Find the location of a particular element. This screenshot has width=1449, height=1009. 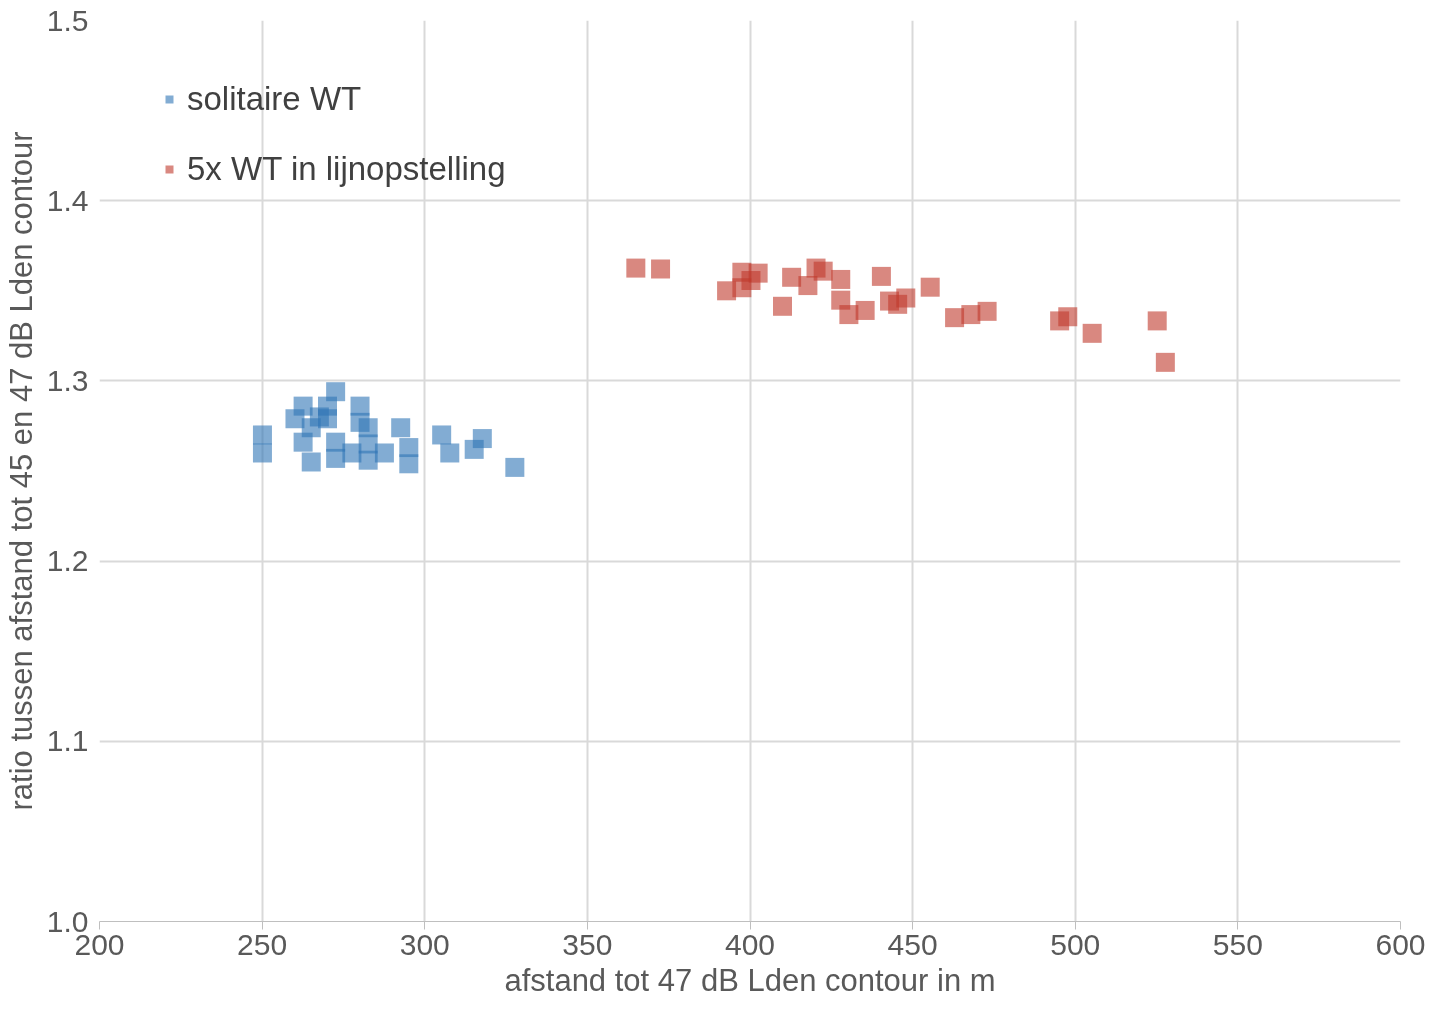

x-tick-label: 400 is located at coordinates (750, 944).